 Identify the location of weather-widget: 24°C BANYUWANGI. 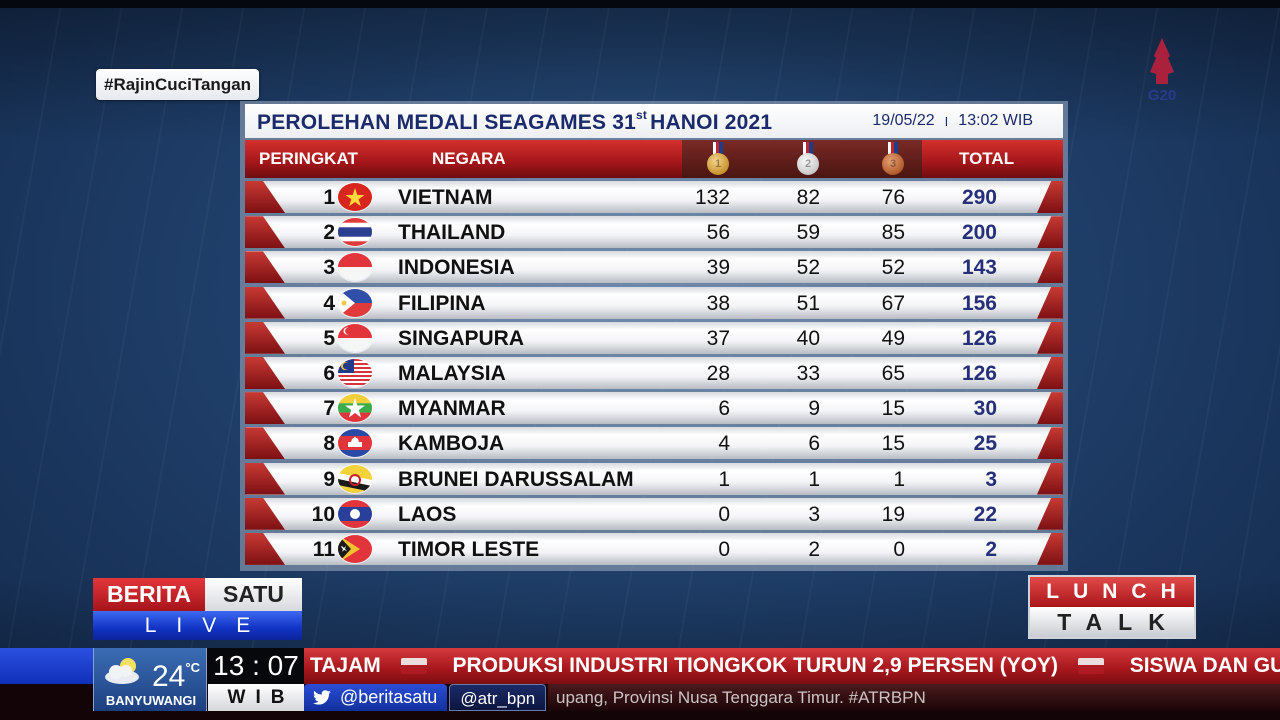
(150, 679).